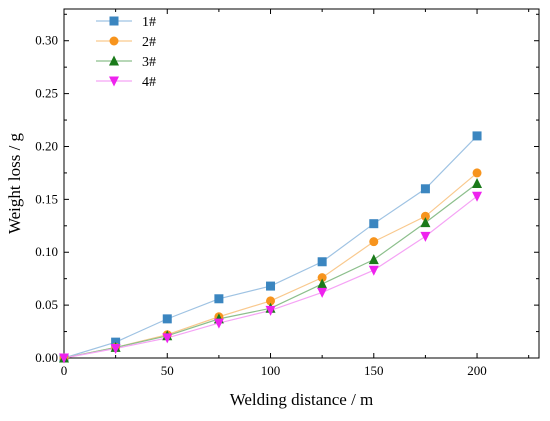  Describe the element at coordinates (46, 93) in the screenshot. I see `y-tick-label: 0.25` at that location.